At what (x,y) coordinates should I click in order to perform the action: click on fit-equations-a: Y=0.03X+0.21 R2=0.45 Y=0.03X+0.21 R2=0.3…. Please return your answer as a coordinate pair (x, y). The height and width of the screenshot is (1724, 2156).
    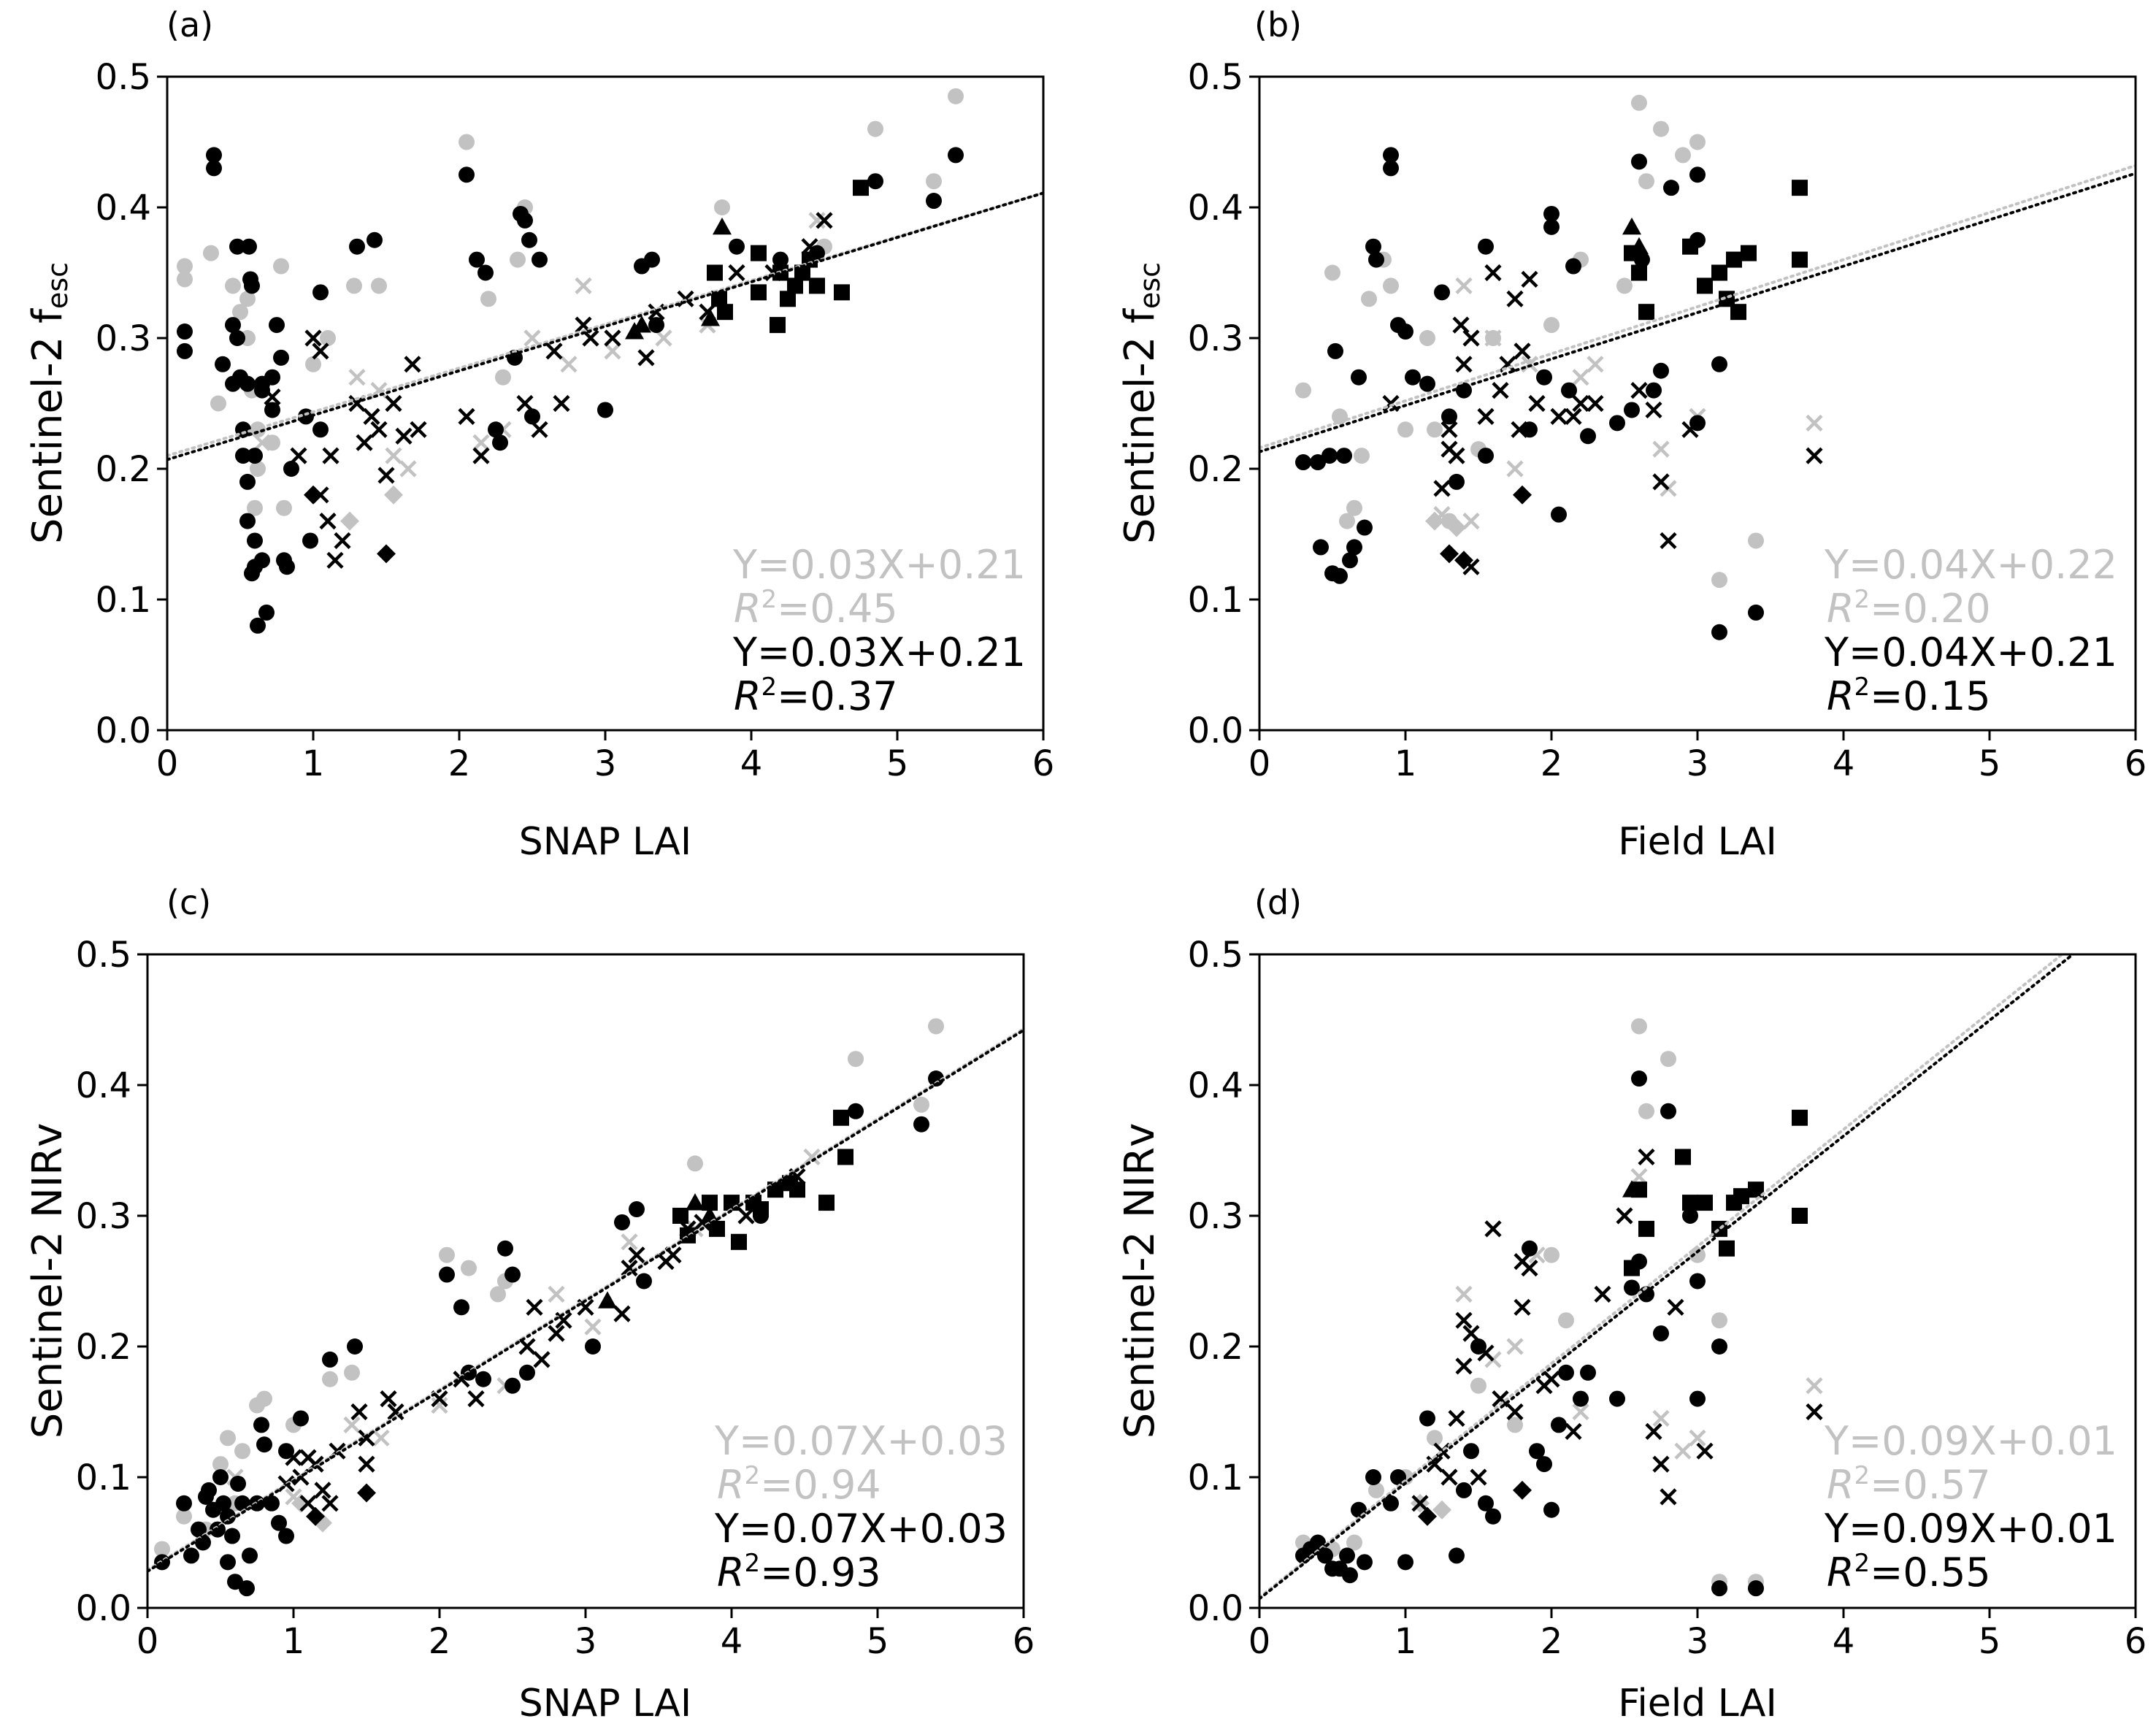
    Looking at the image, I should click on (879, 630).